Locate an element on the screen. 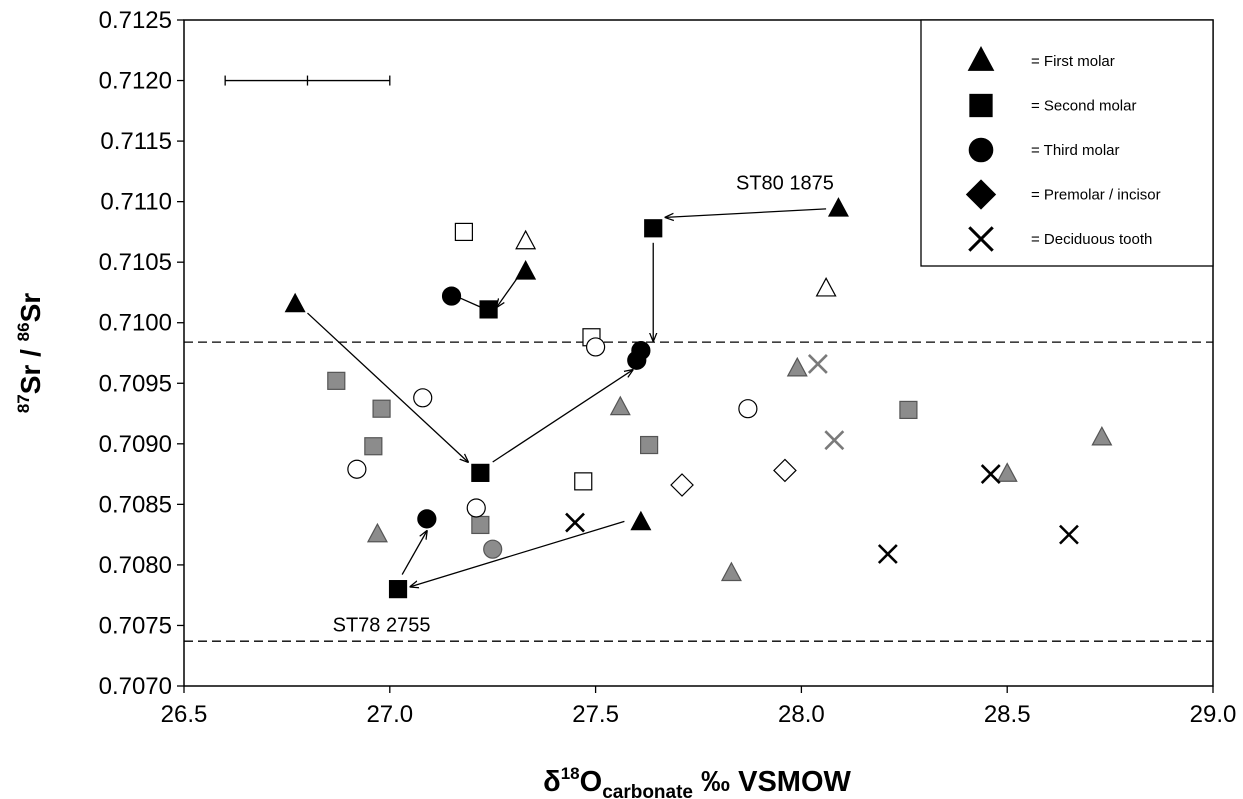  legend-symbol-cross is located at coordinates (981, 239).